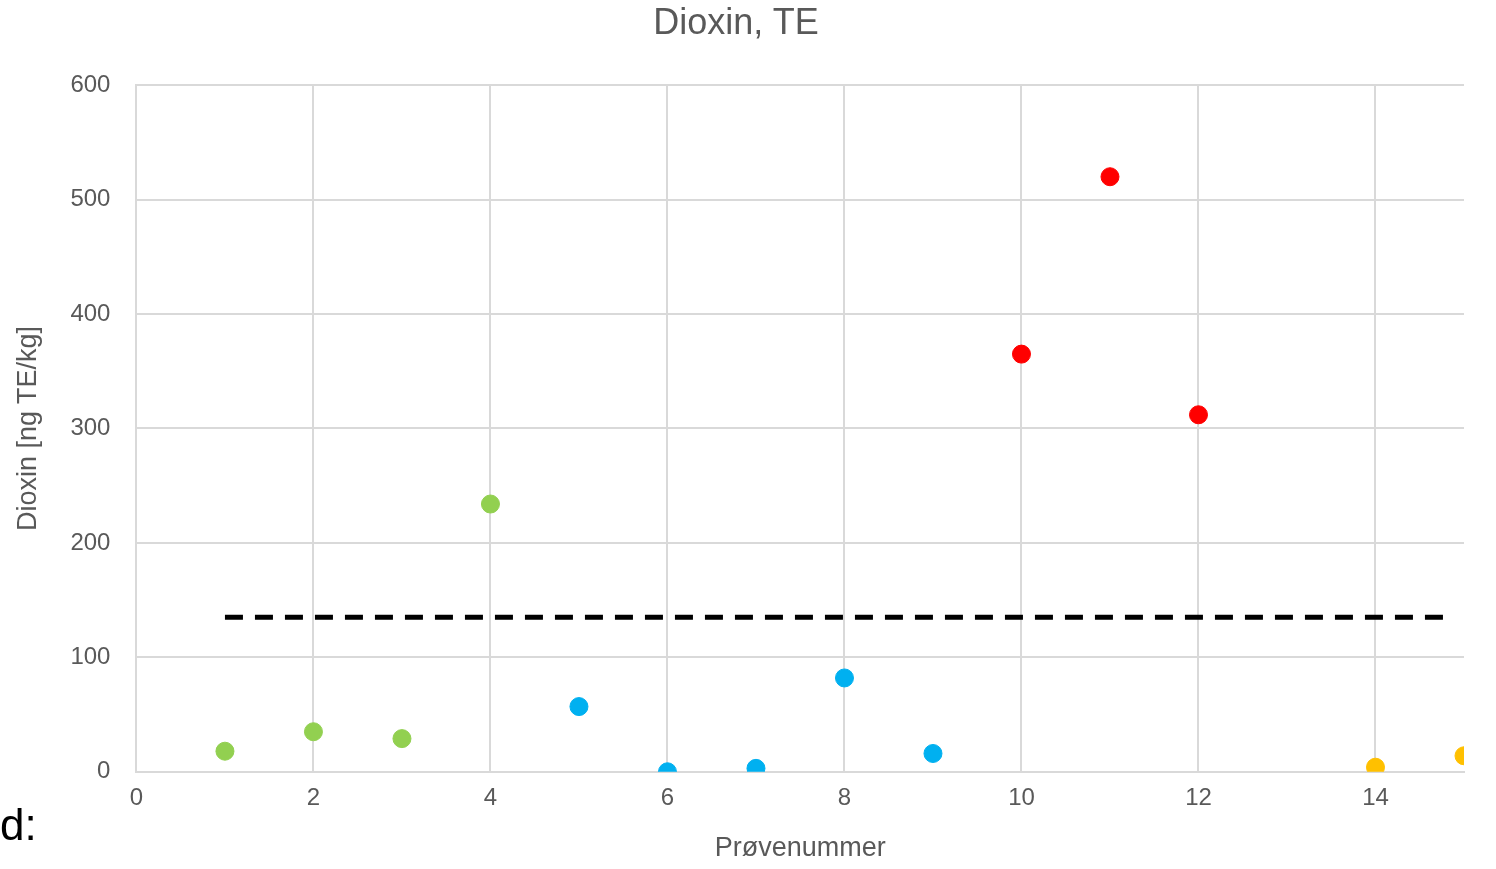  Describe the element at coordinates (844, 796) in the screenshot. I see `x-tick-label: 8` at that location.